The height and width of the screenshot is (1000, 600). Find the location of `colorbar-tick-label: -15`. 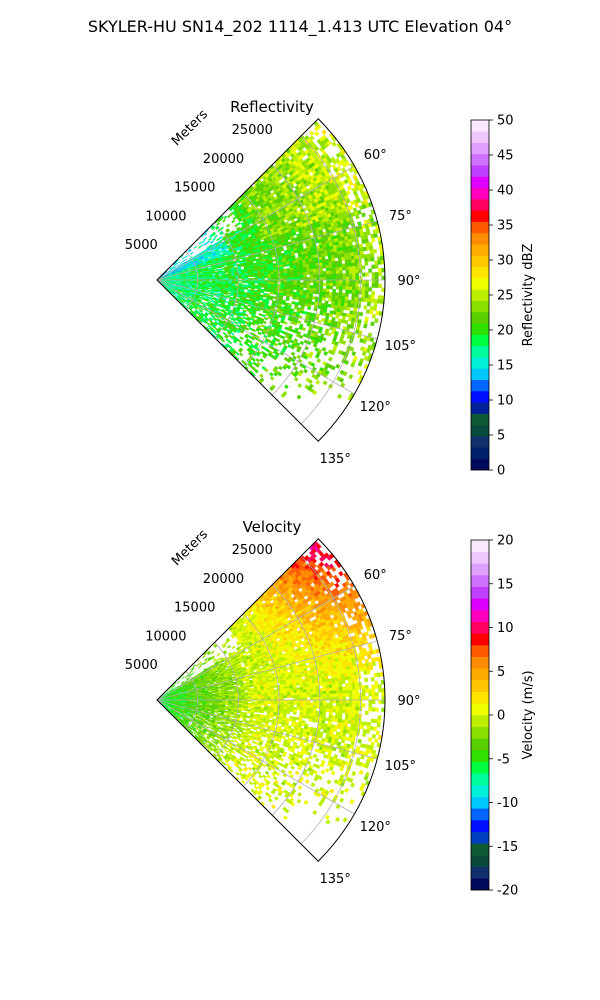

colorbar-tick-label: -15 is located at coordinates (507, 847).